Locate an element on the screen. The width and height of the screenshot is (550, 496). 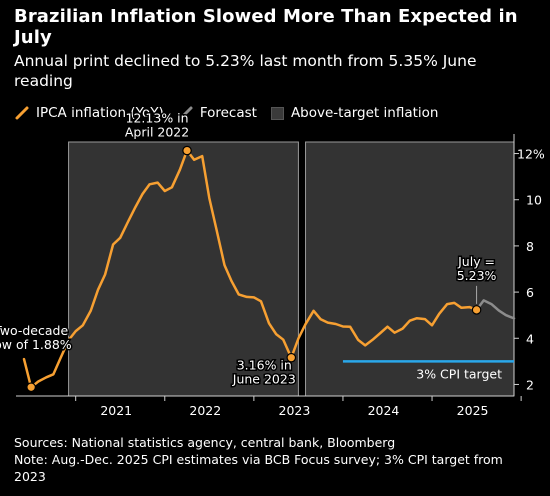
legend-label-forecast: Forecast is located at coordinates (228, 113).